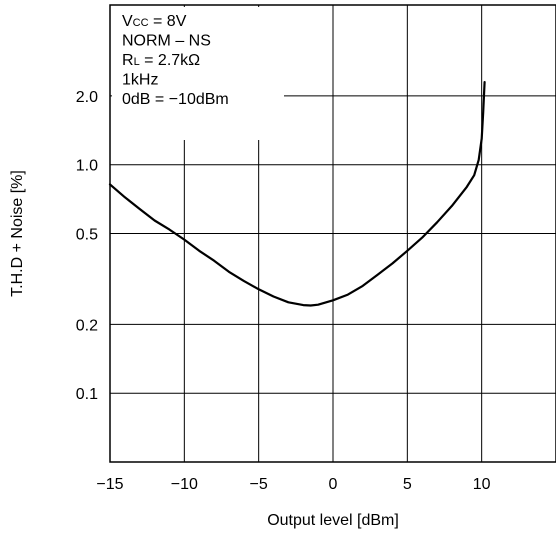 This screenshot has height=534, width=556. What do you see at coordinates (407, 484) in the screenshot?
I see `x-tick-label: 5` at bounding box center [407, 484].